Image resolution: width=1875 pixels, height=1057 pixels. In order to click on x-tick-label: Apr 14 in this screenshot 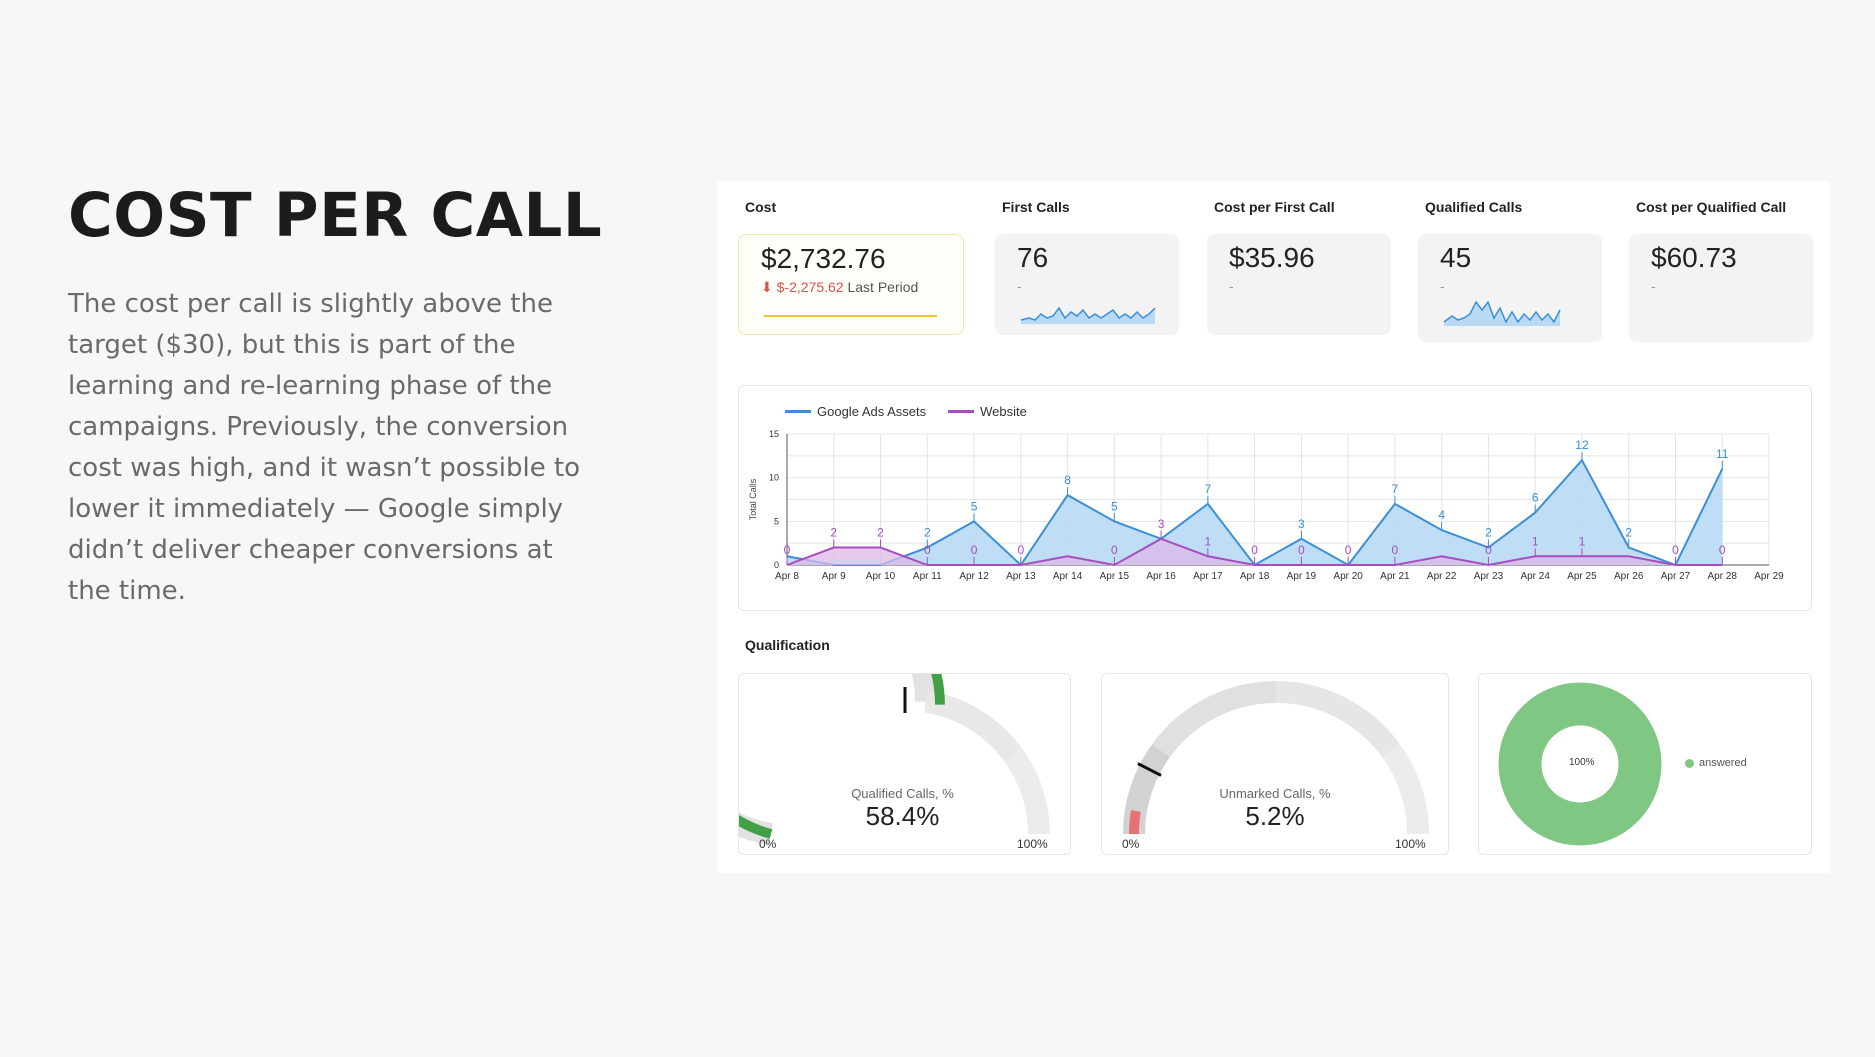, I will do `click(1068, 576)`.